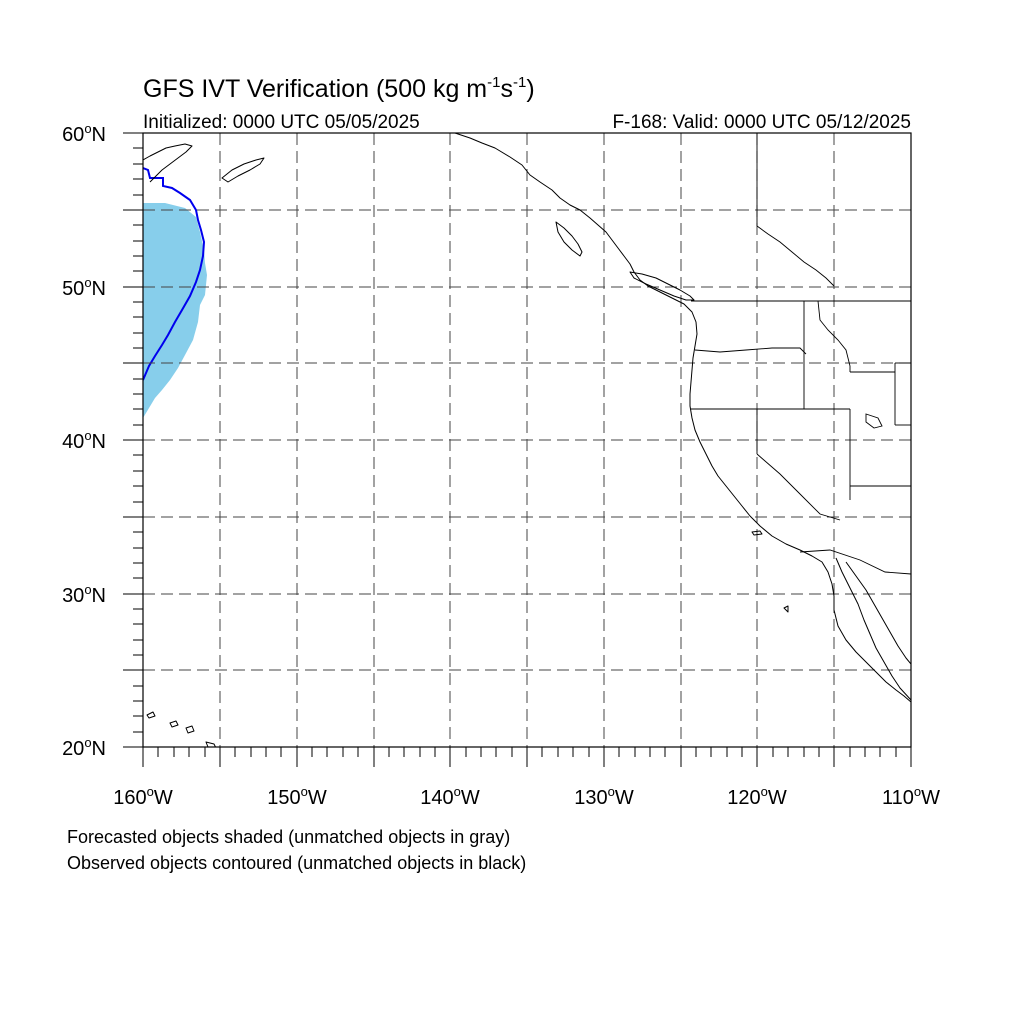 The width and height of the screenshot is (1024, 1024). Describe the element at coordinates (84, 287) in the screenshot. I see `lat-label-50: 50oN` at that location.